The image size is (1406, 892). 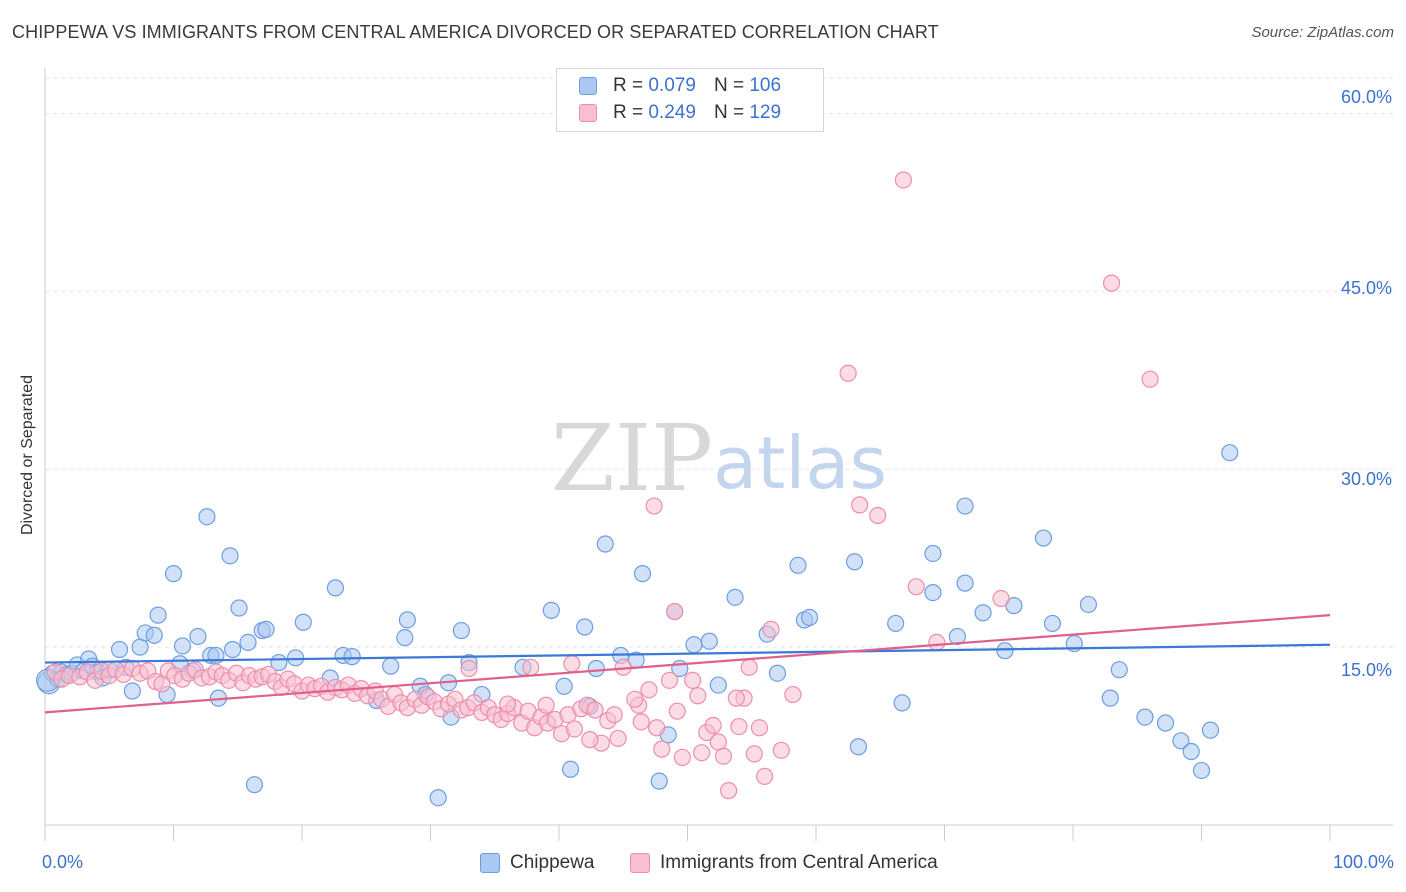 I want to click on watermark-atlas: atlas, so click(x=800, y=463).